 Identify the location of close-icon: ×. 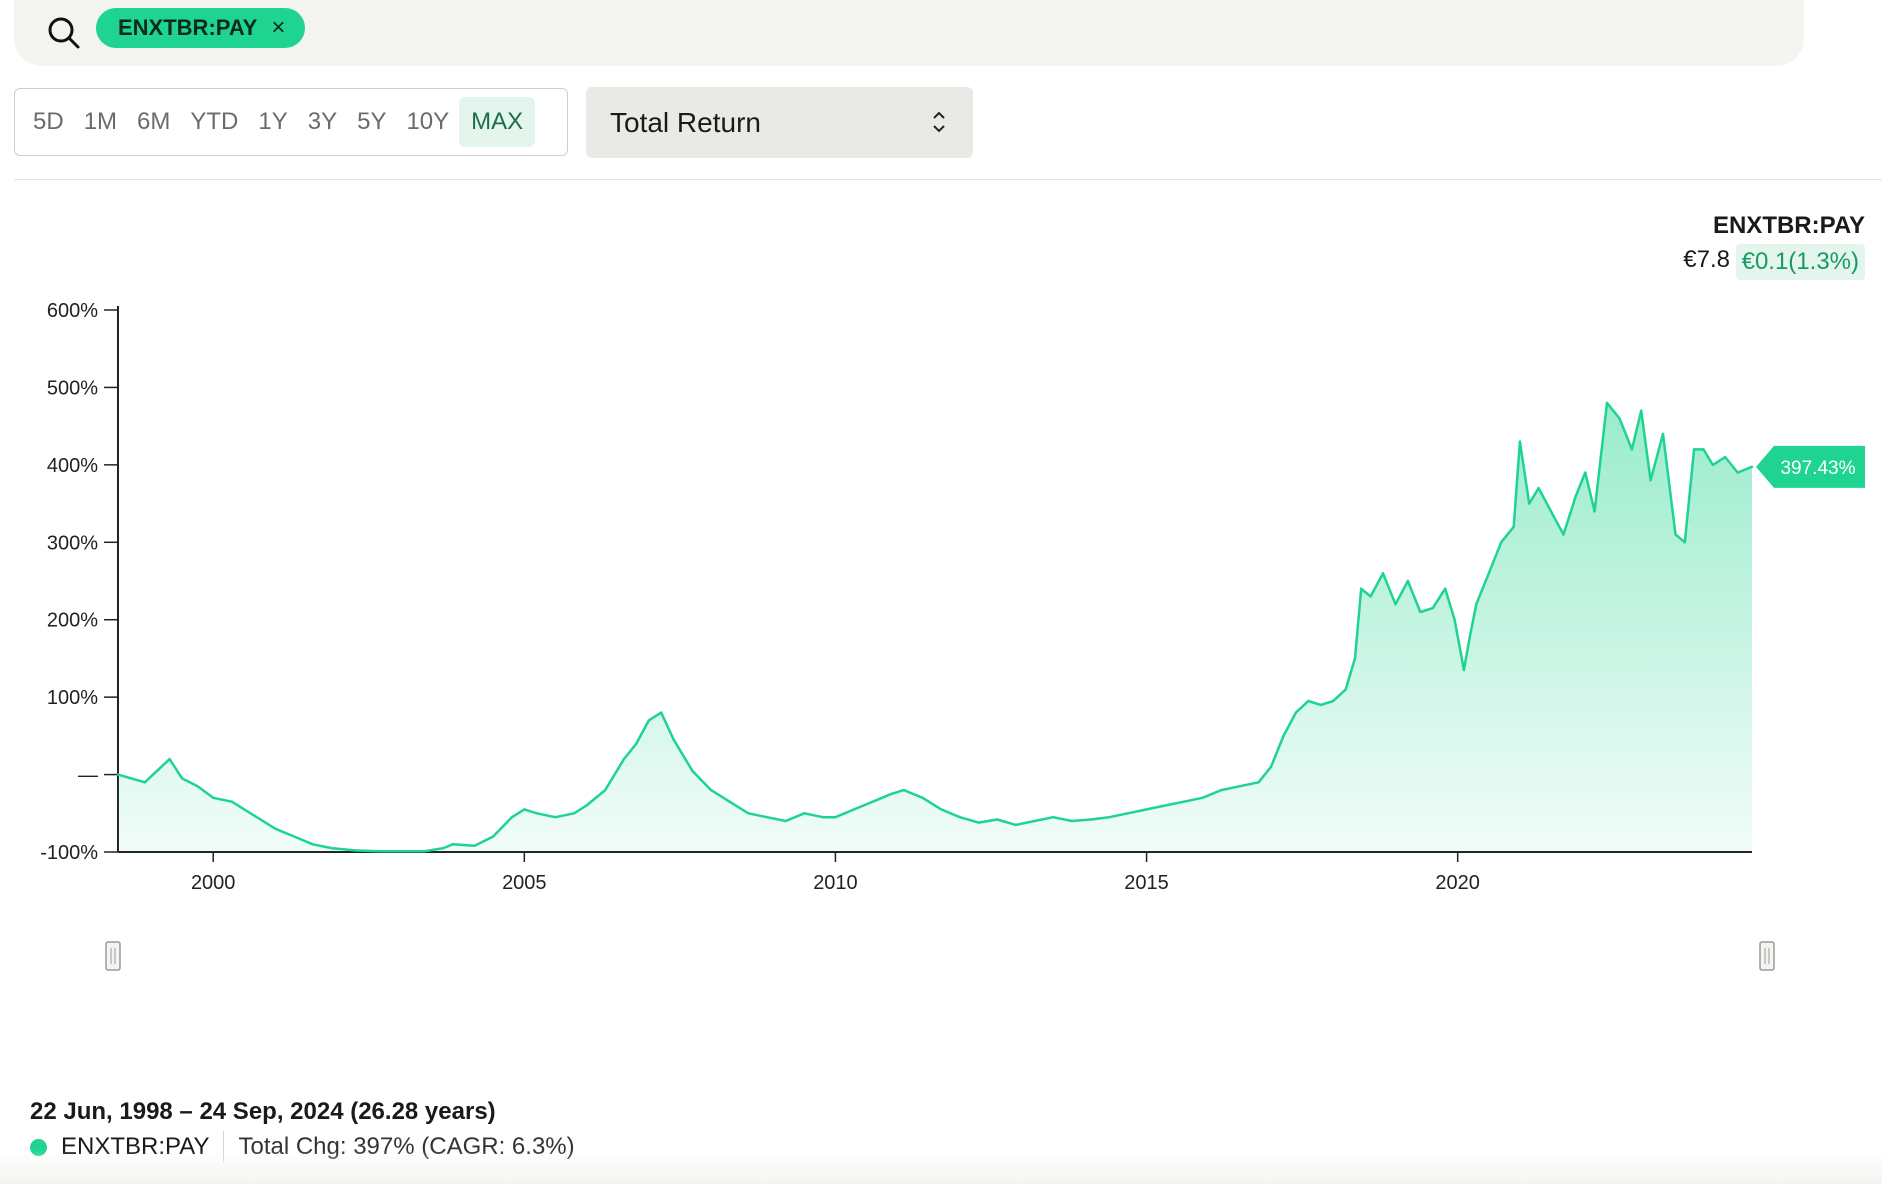
(278, 27).